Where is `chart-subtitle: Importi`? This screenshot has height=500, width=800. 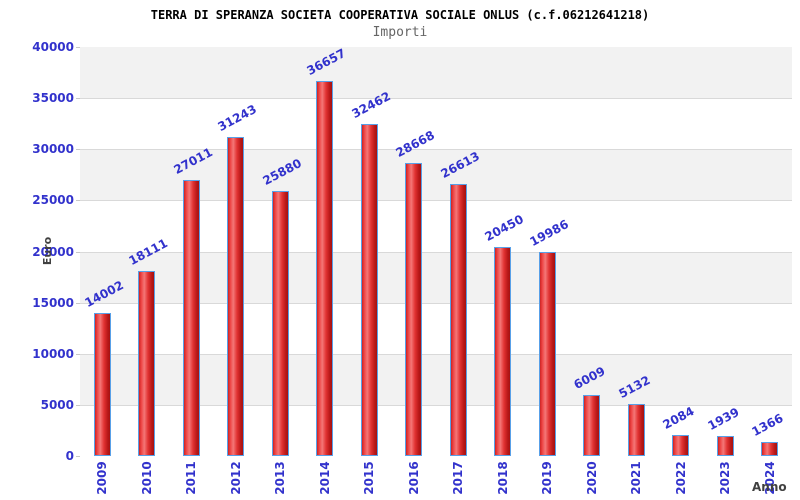 chart-subtitle: Importi is located at coordinates (400, 32).